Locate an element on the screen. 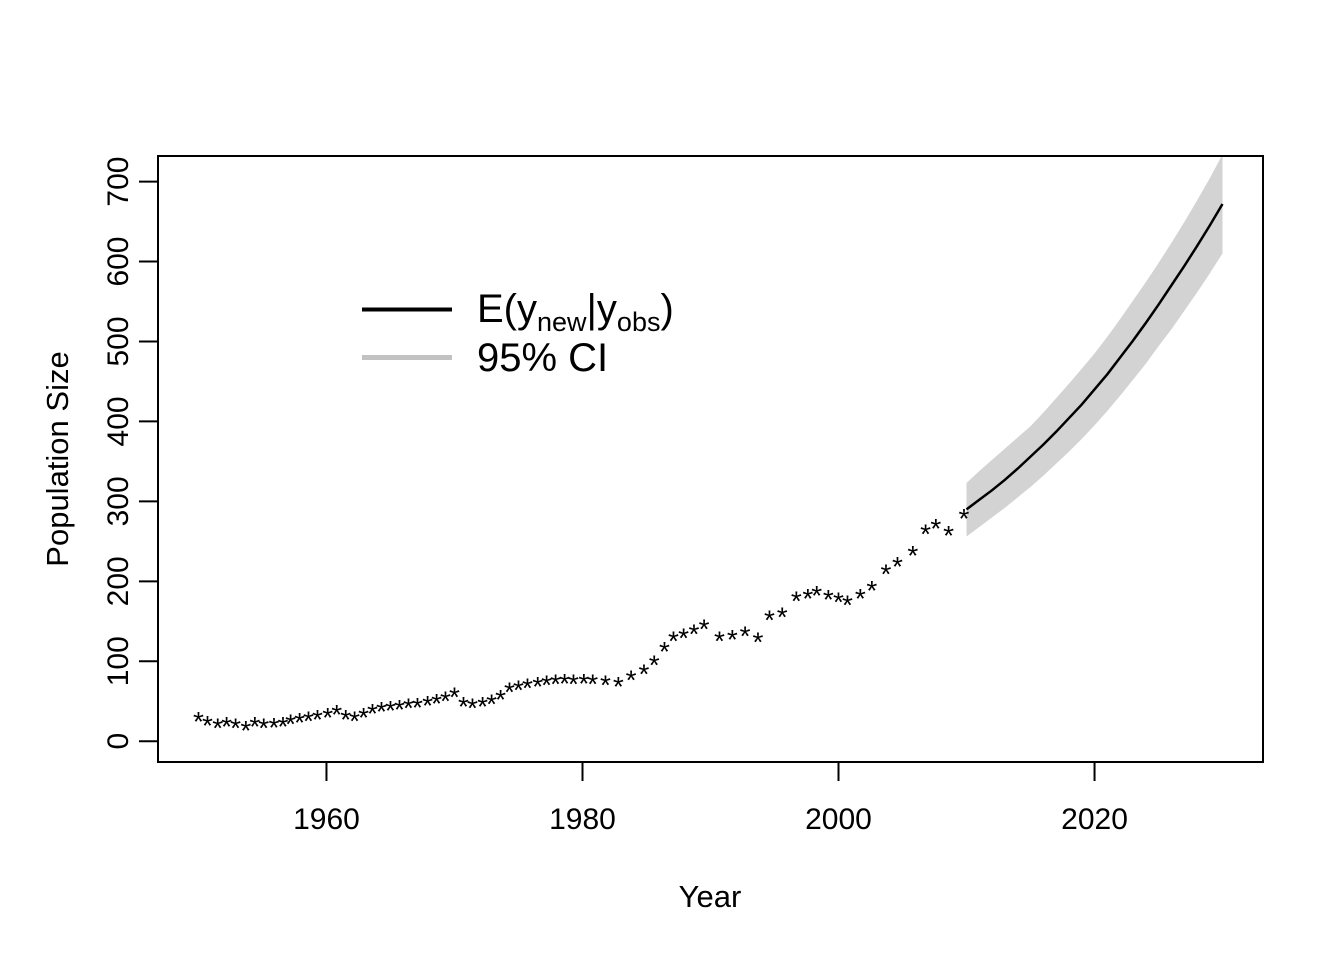 The image size is (1344, 960). ci-band is located at coordinates (1094, 346).